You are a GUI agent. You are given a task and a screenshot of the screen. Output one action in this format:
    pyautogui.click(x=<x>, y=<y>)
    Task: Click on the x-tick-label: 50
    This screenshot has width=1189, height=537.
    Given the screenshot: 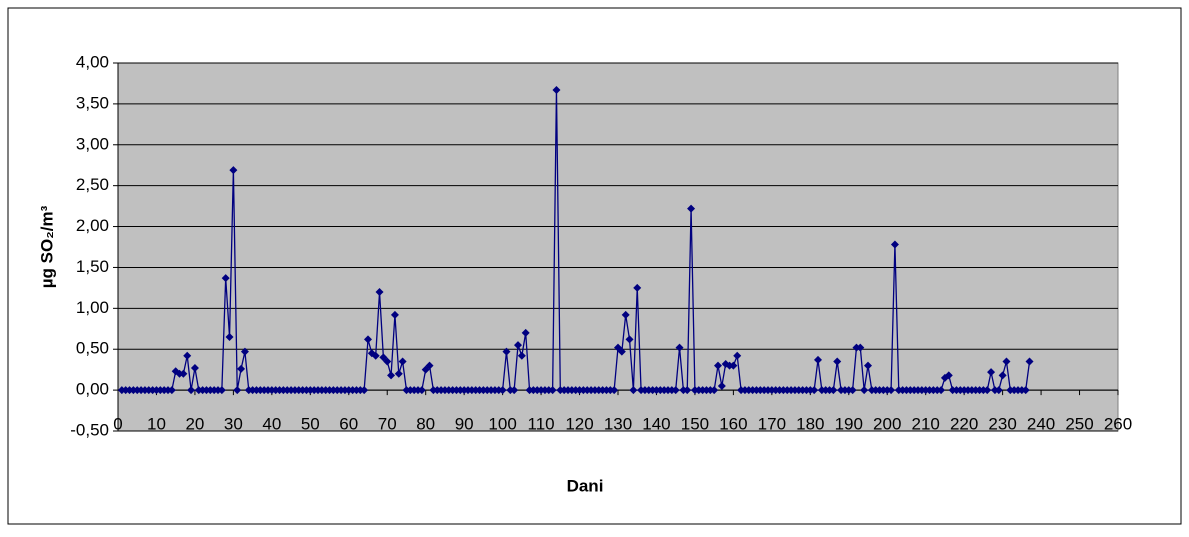 What is the action you would take?
    pyautogui.click(x=310, y=423)
    